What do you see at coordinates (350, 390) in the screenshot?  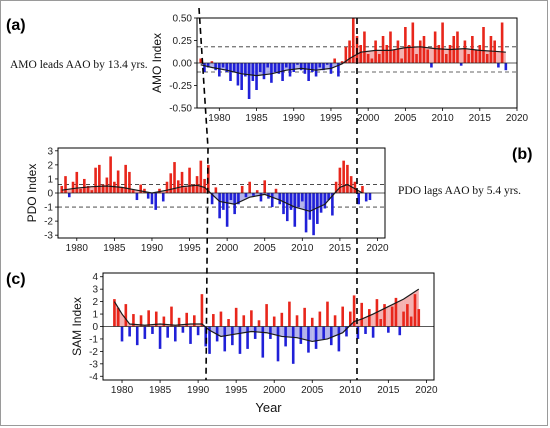 I see `sam-xtick-label: 2010` at bounding box center [350, 390].